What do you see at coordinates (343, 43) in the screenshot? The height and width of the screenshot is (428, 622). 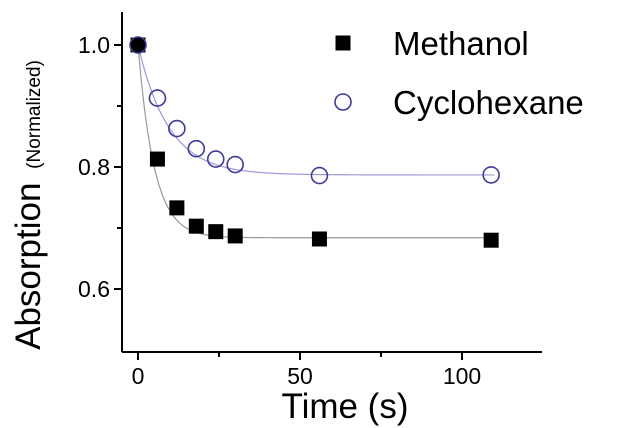 I see `legend-marker-methanol` at bounding box center [343, 43].